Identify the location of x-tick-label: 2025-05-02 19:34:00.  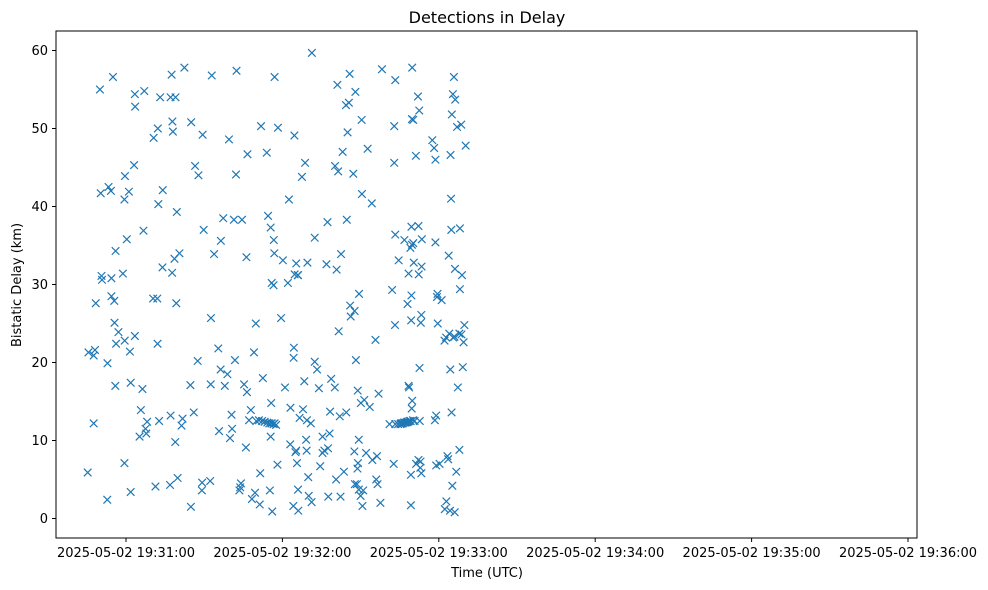
(595, 553).